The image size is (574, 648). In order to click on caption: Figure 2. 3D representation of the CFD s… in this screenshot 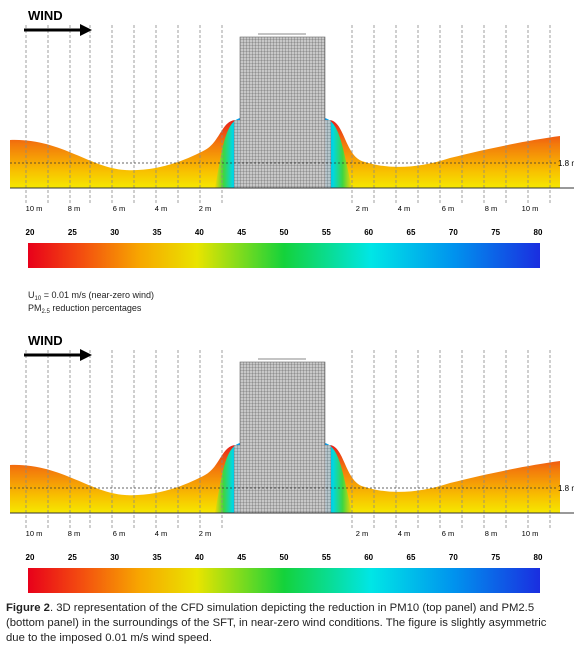, I will do `click(287, 623)`.